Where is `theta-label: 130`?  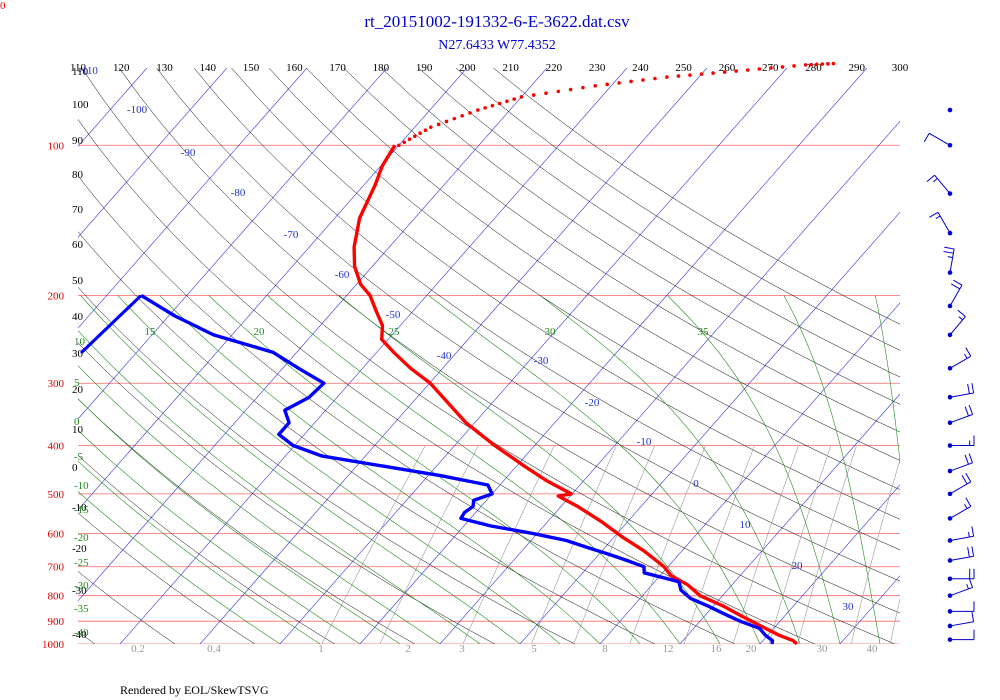
theta-label: 130 is located at coordinates (164, 68).